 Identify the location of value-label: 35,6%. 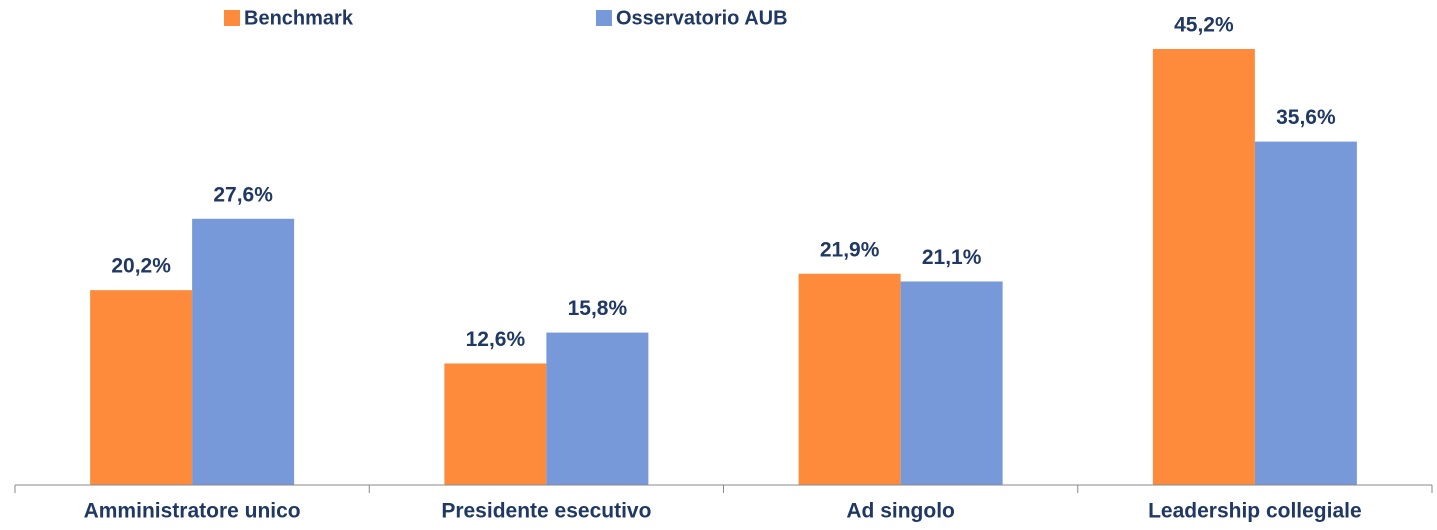
(1306, 117).